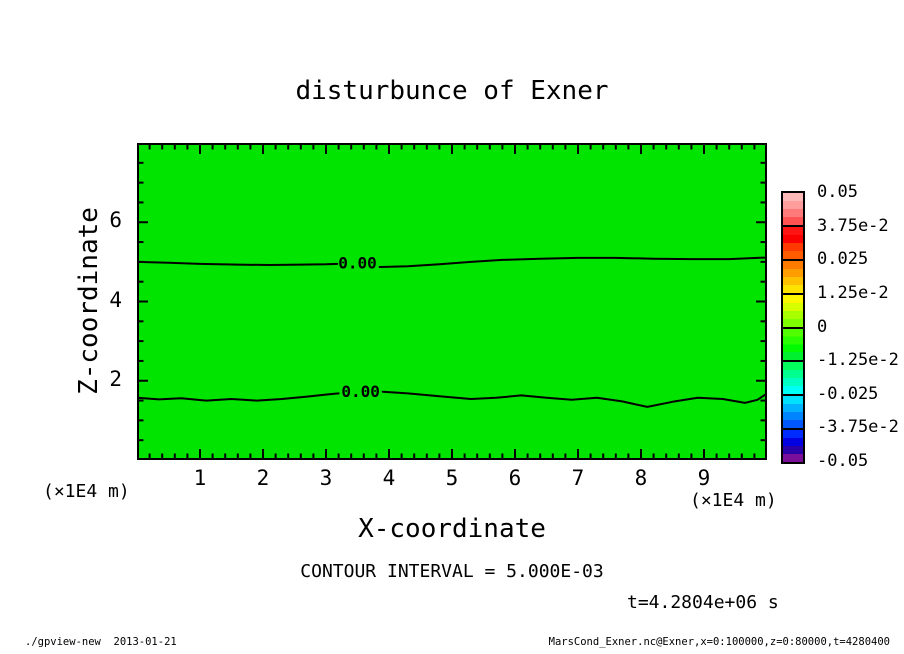  I want to click on y-tick-label: 2, so click(115, 378).